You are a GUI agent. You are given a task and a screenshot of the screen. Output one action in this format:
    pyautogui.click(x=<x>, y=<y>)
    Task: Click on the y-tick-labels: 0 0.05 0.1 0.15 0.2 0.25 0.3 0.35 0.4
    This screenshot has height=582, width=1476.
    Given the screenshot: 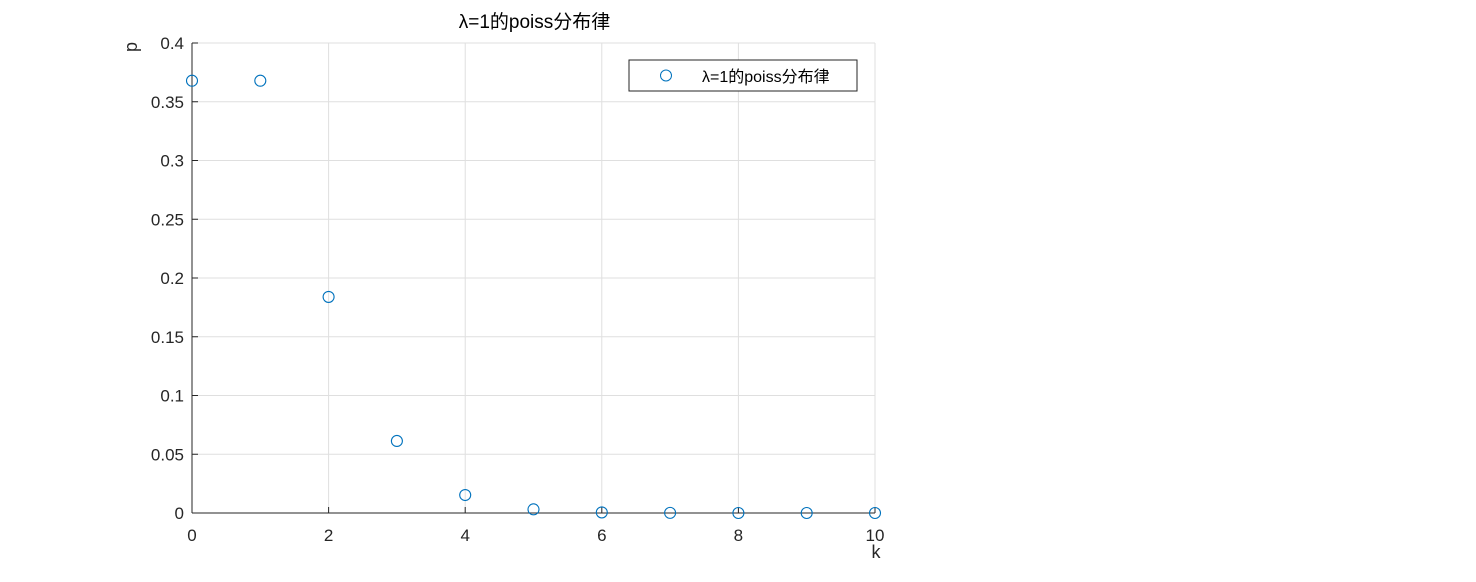 What is the action you would take?
    pyautogui.click(x=167, y=278)
    